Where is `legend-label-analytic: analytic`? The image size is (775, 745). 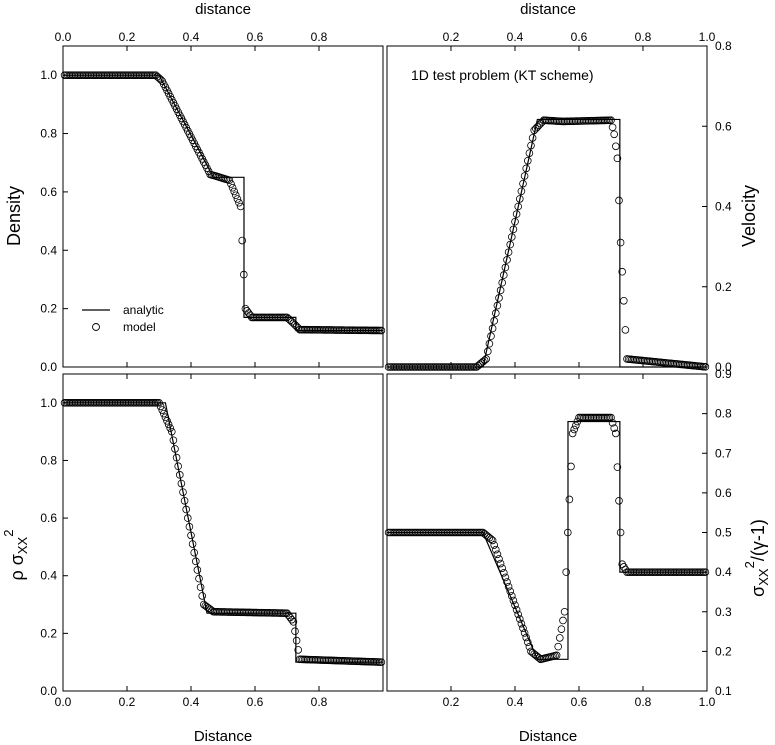
legend-label-analytic: analytic is located at coordinates (143, 310).